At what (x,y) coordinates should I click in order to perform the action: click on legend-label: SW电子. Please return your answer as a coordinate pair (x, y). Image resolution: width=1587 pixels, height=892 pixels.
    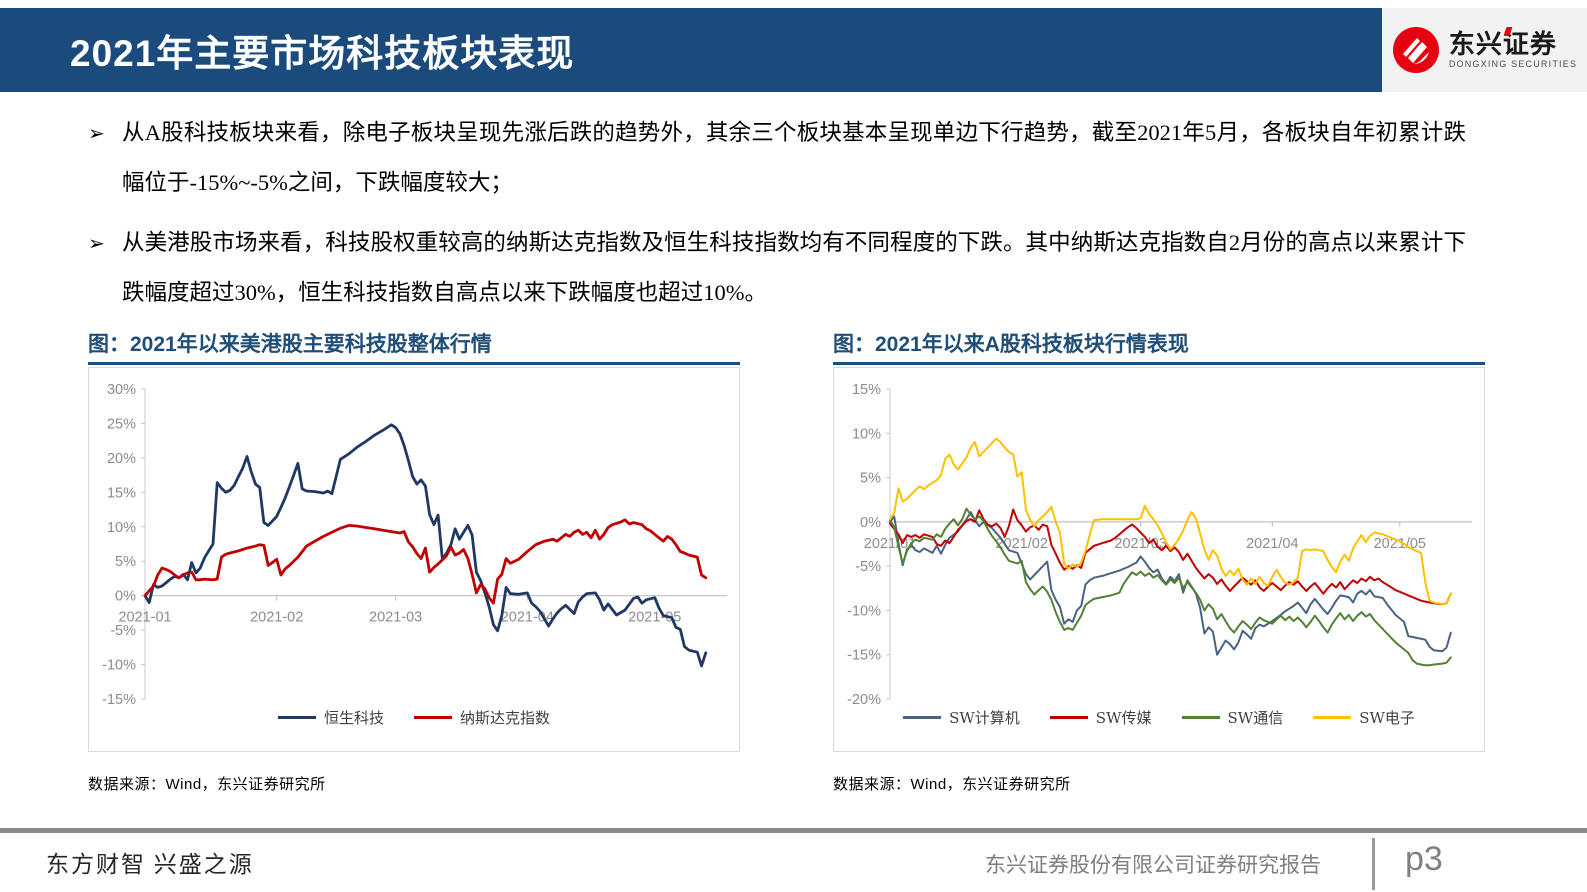
    Looking at the image, I should click on (1387, 718).